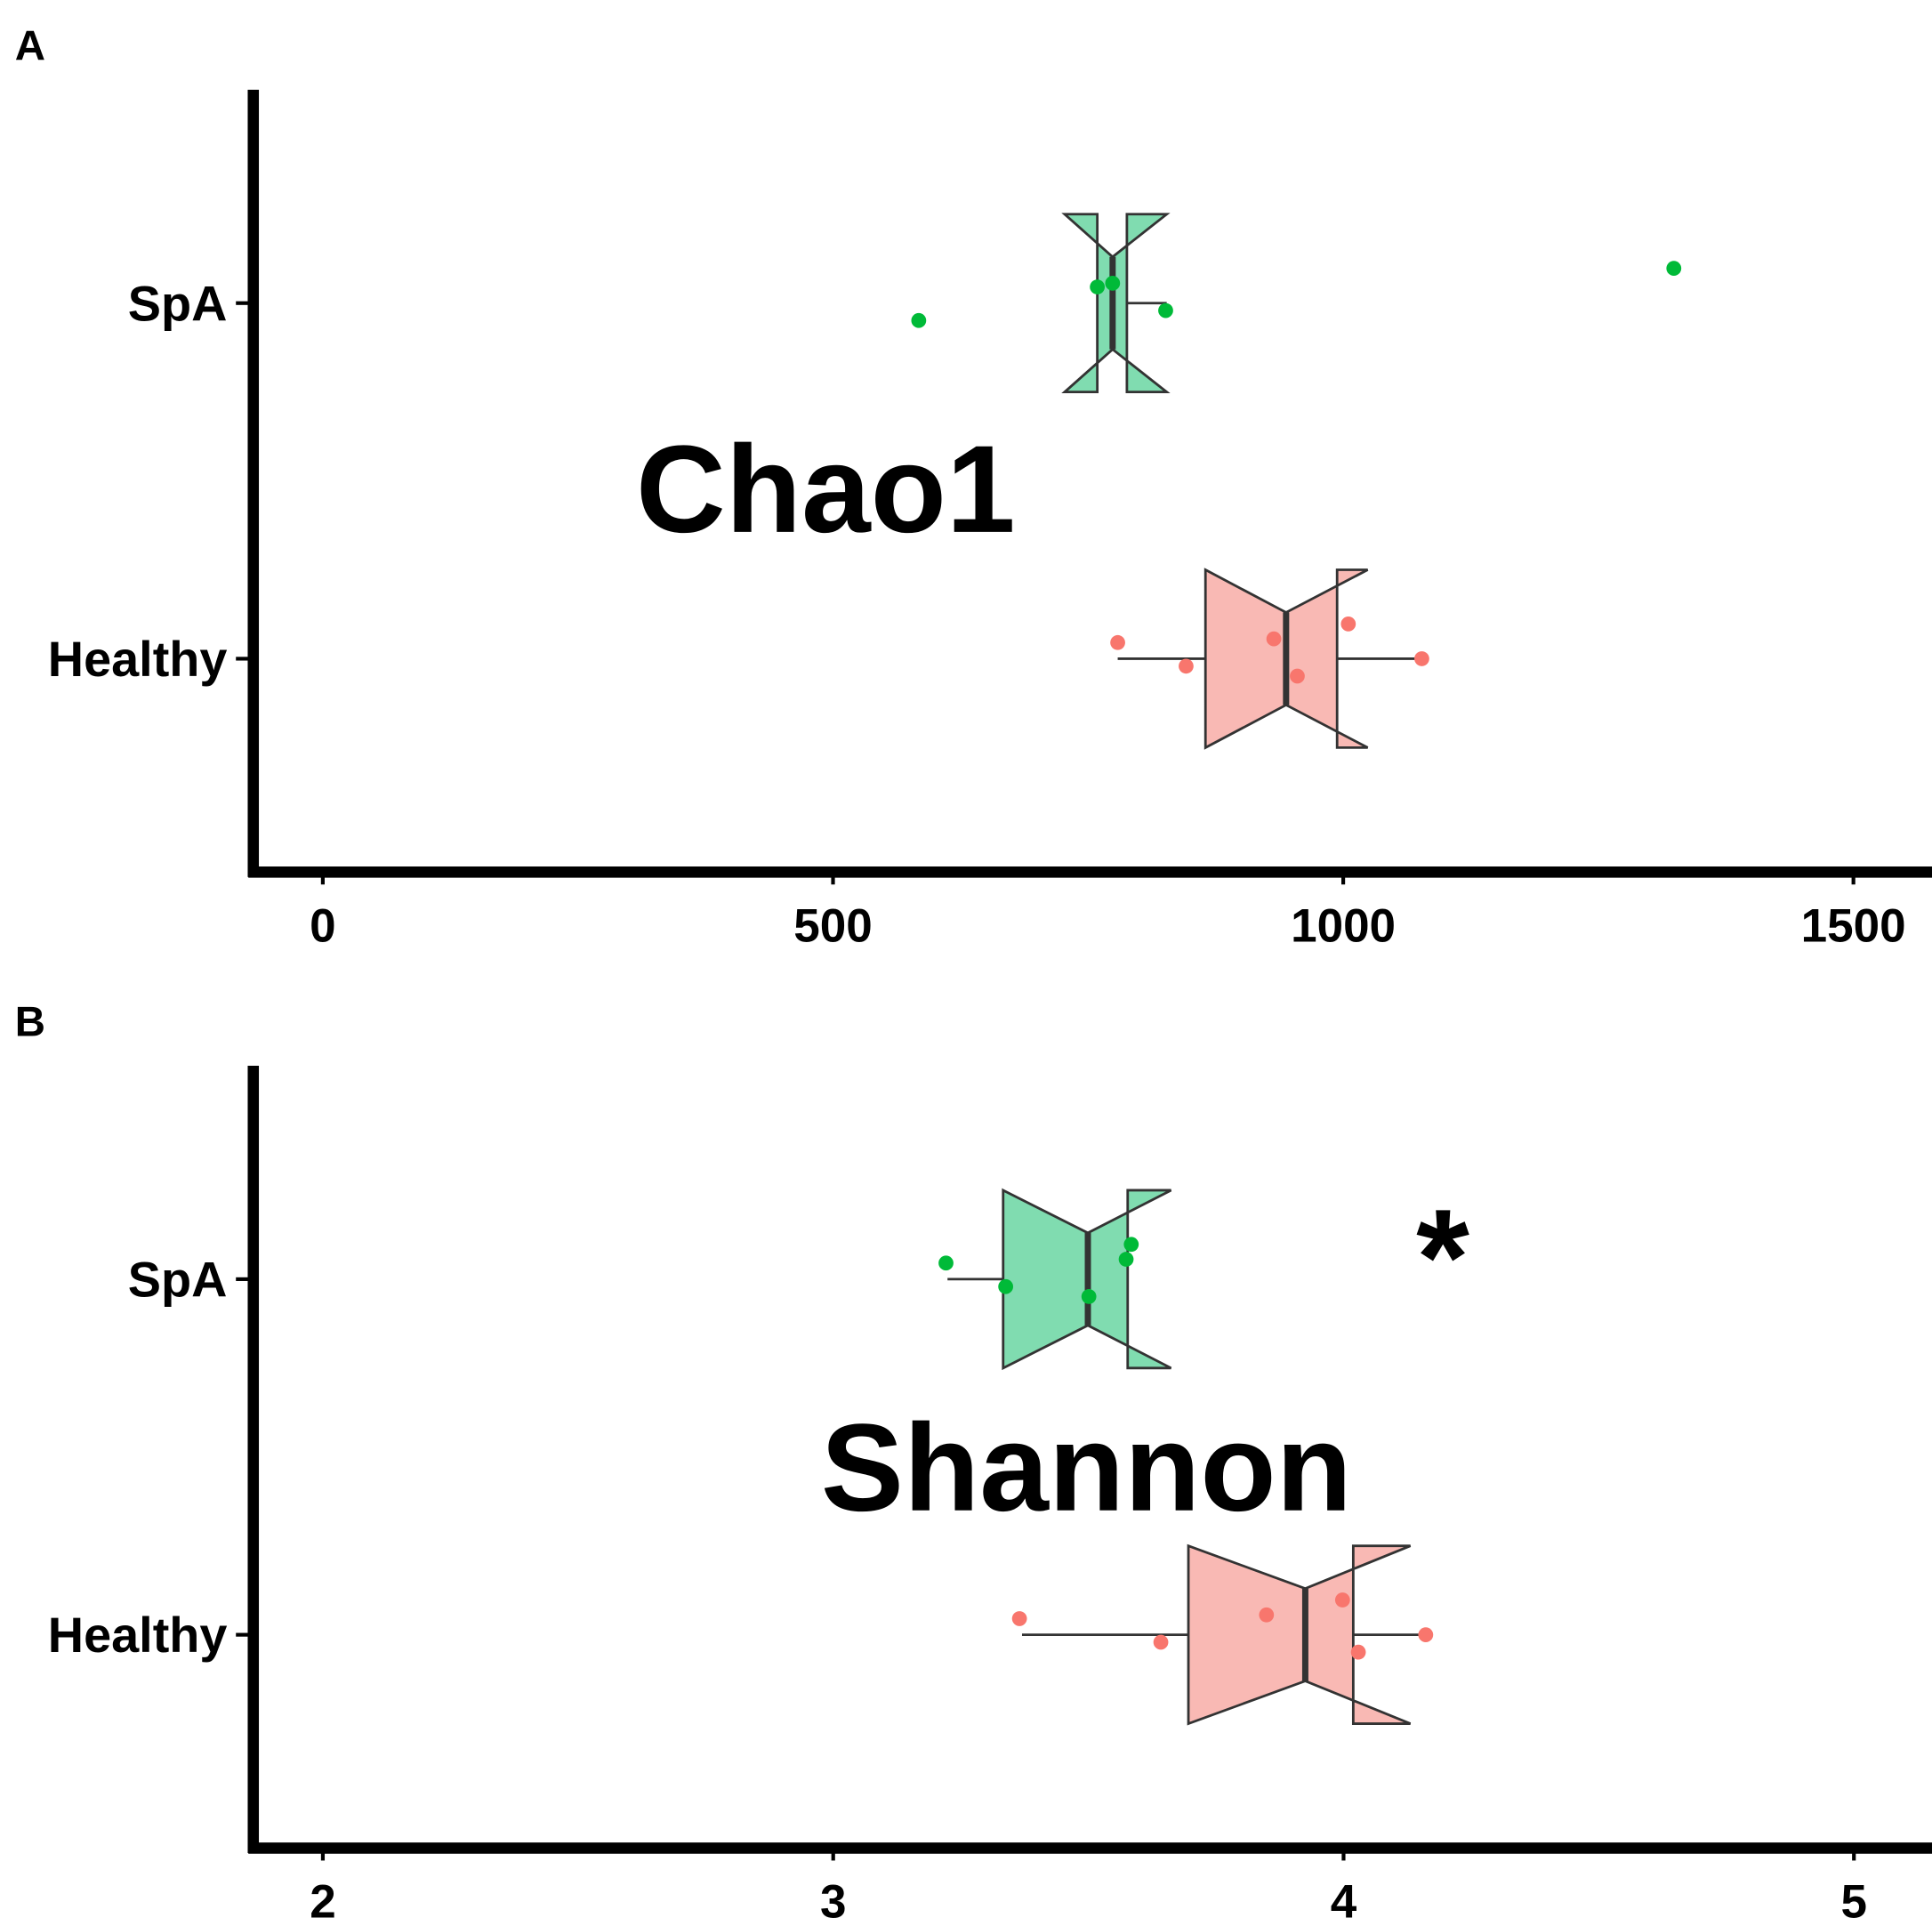 The height and width of the screenshot is (1918, 1932). What do you see at coordinates (323, 925) in the screenshot?
I see `x-tick-label: 0` at bounding box center [323, 925].